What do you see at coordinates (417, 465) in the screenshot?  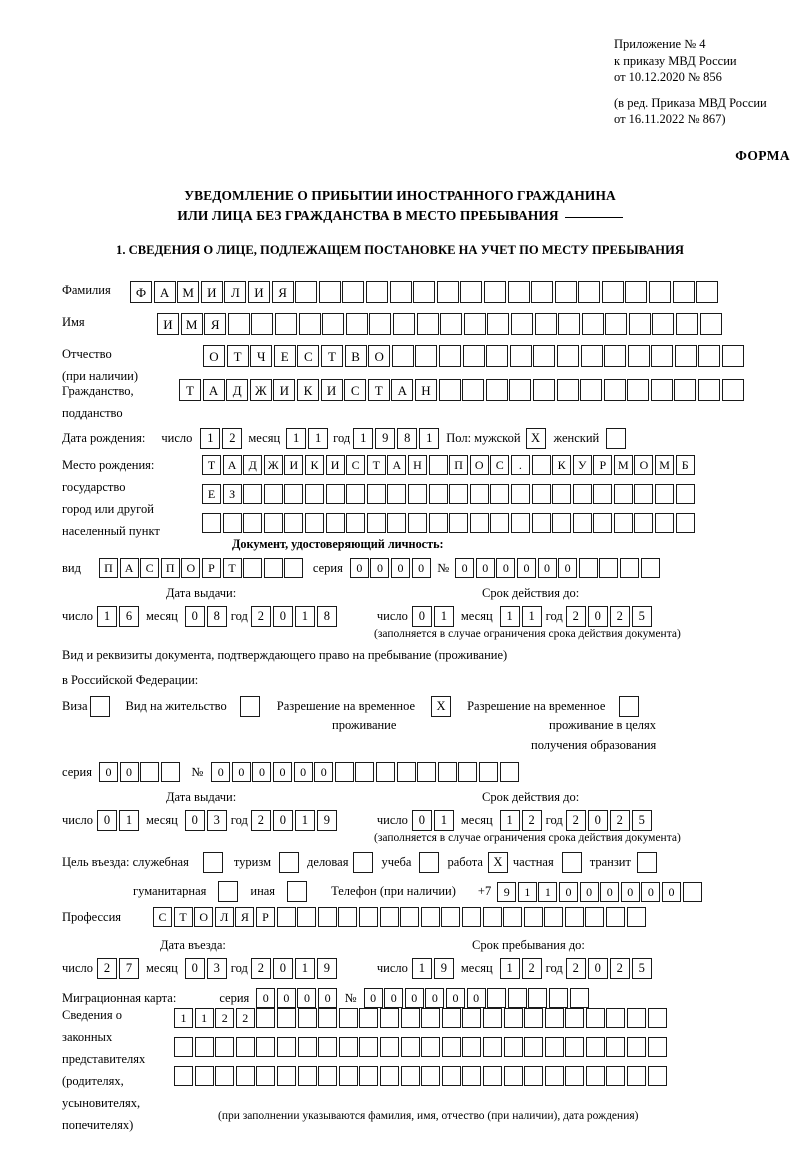 I see `char-cell: Н` at bounding box center [417, 465].